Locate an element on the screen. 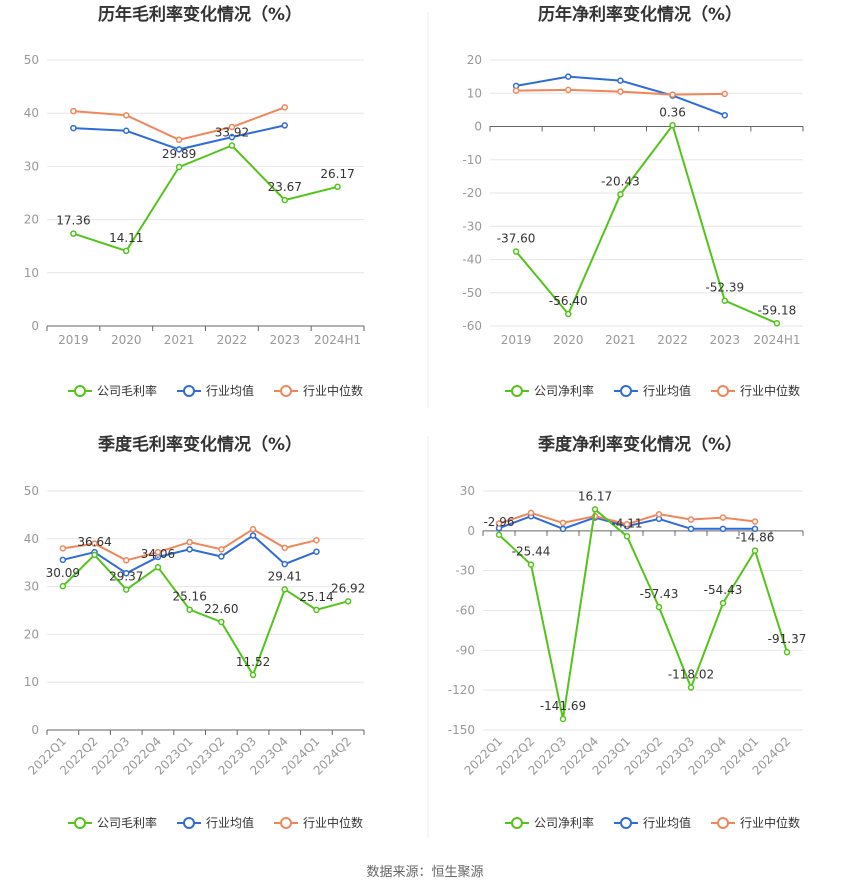 Image resolution: width=850 pixels, height=891 pixels. data-label: 25.14 is located at coordinates (316, 597).